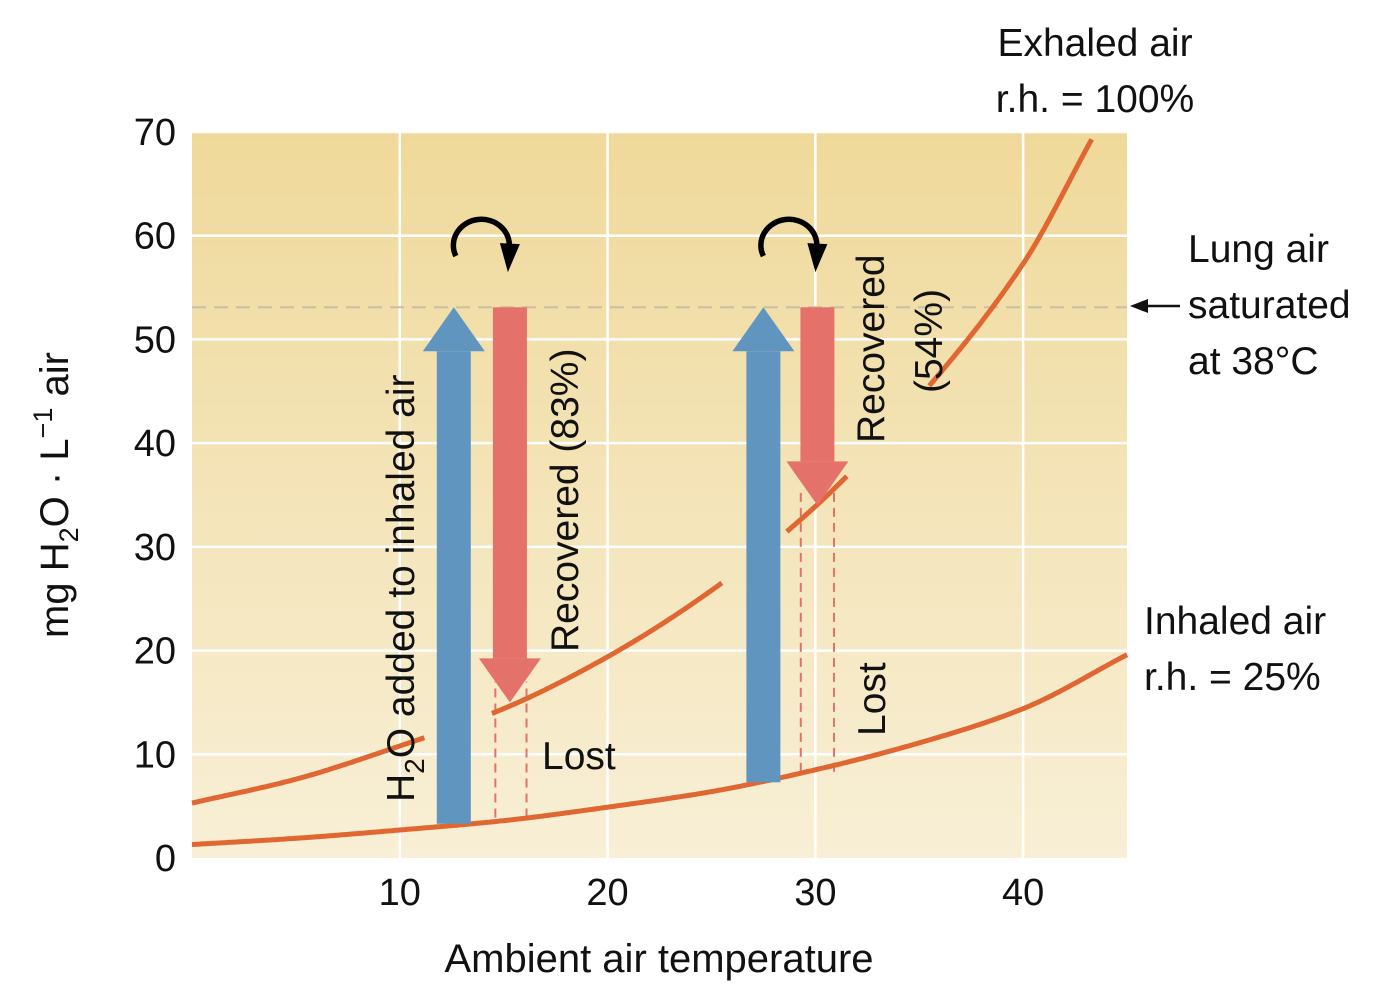 Image resolution: width=1400 pixels, height=1000 pixels. What do you see at coordinates (1269, 305) in the screenshot?
I see `lung-saturated-label: saturated` at bounding box center [1269, 305].